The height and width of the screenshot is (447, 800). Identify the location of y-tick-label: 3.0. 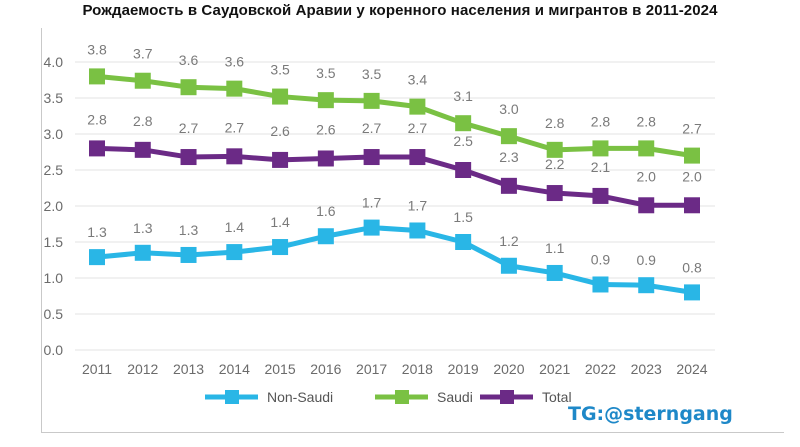
(54, 134).